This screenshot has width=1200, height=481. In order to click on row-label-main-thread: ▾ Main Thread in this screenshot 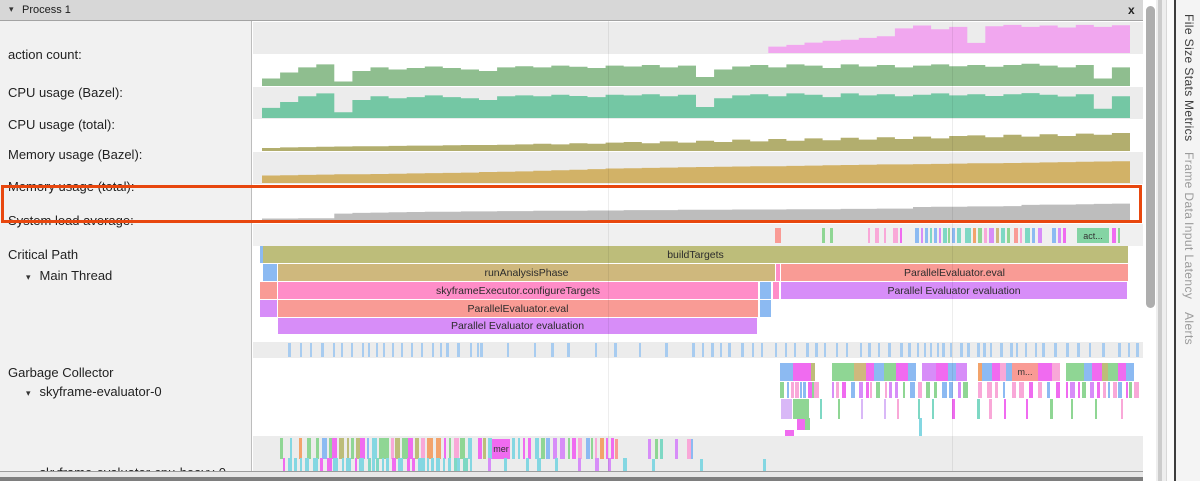, I will do `click(69, 275)`.